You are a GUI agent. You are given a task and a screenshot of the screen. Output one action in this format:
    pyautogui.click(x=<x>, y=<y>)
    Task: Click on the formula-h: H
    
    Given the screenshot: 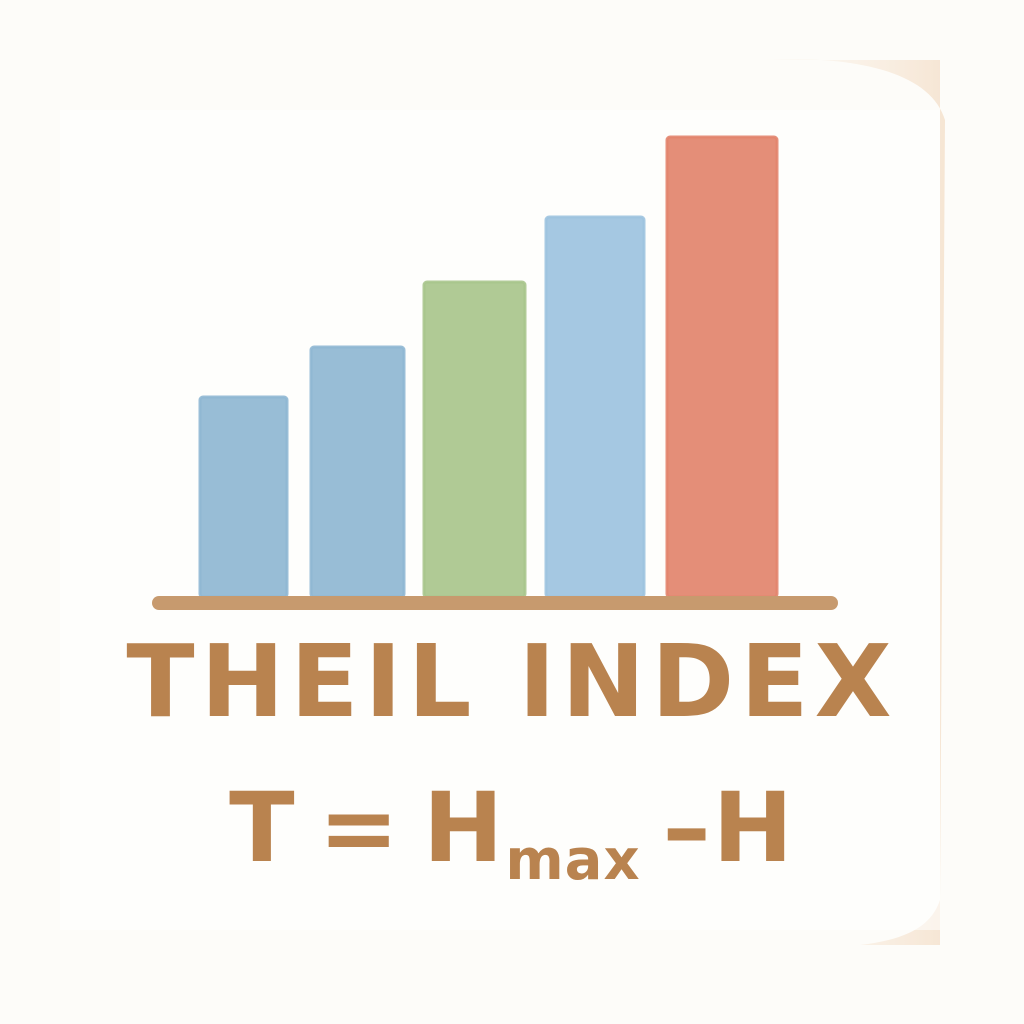 What is the action you would take?
    pyautogui.click(x=464, y=828)
    